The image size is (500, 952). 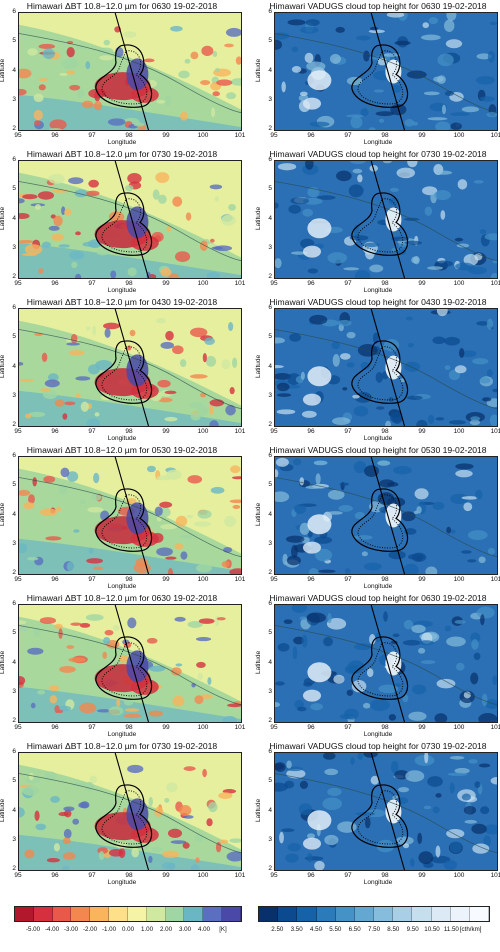 I want to click on colorbar-label: 4.50, so click(x=316, y=929).